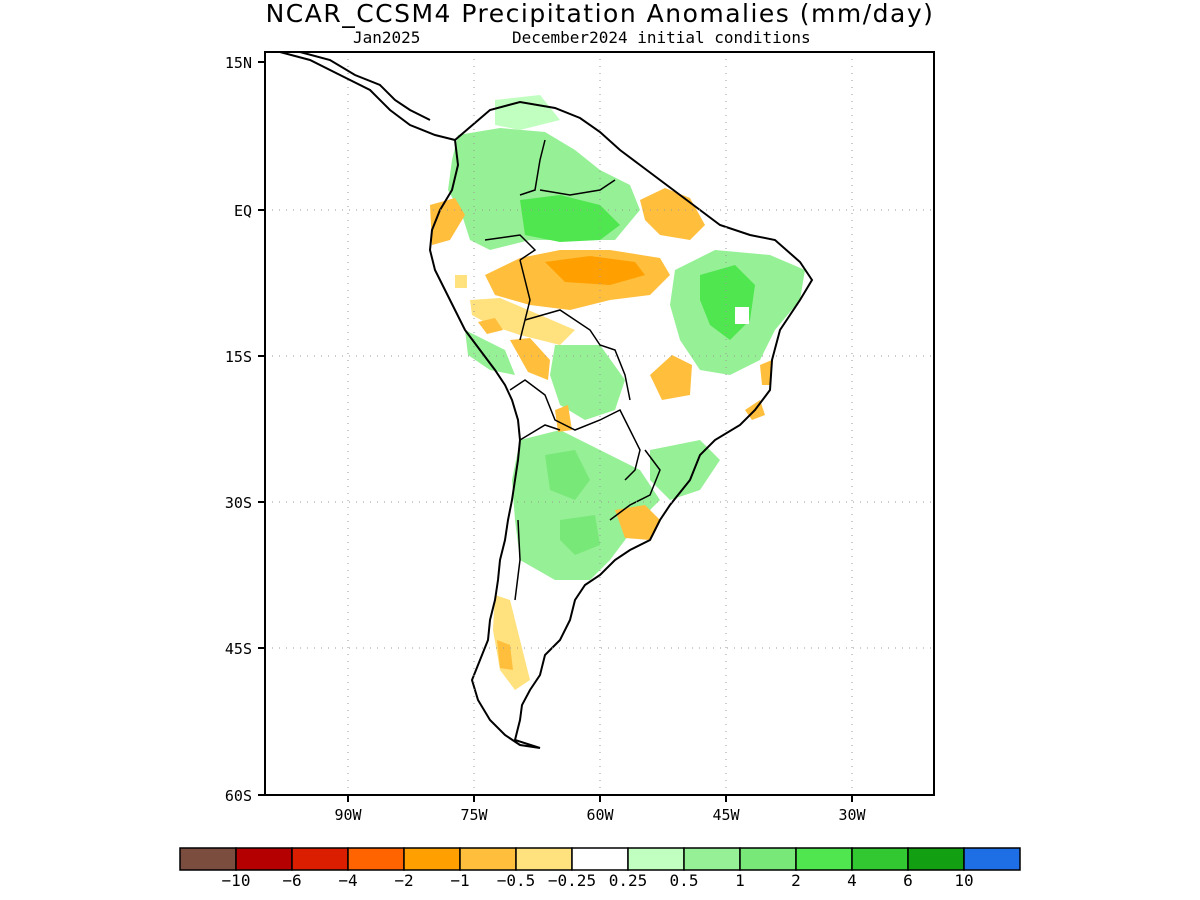 The height and width of the screenshot is (900, 1200). What do you see at coordinates (459, 880) in the screenshot?
I see `colorbar-label: −1` at bounding box center [459, 880].